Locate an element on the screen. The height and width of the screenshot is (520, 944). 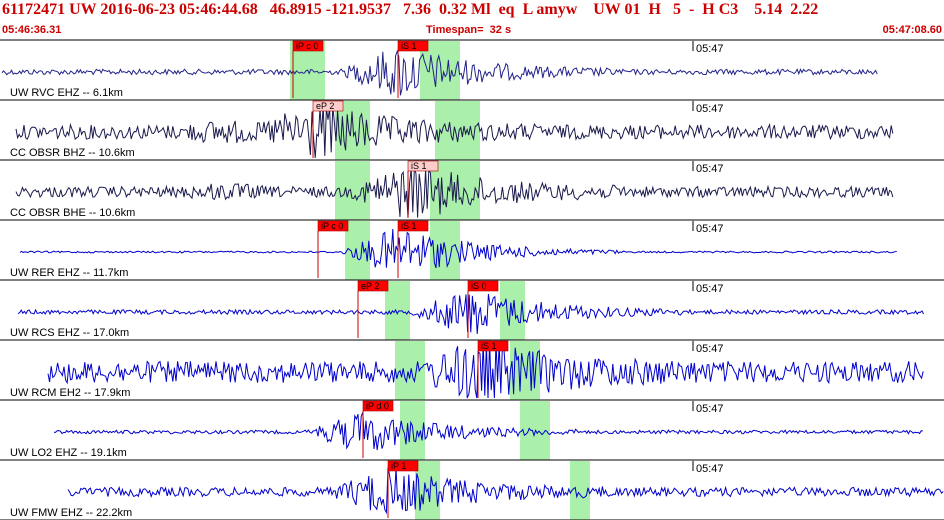
trace-row: 05:47 eP 2 iS 0 UW RCS EHZ -- 17.0km is located at coordinates (472, 310).